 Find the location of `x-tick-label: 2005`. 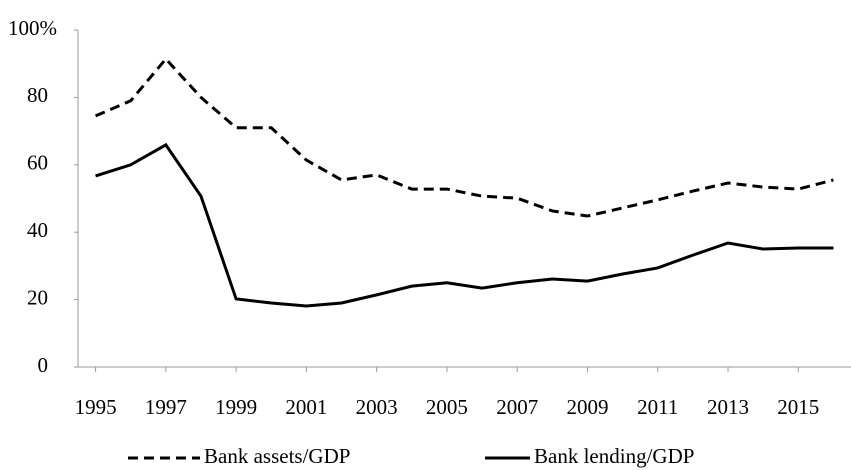

x-tick-label: 2005 is located at coordinates (447, 407).